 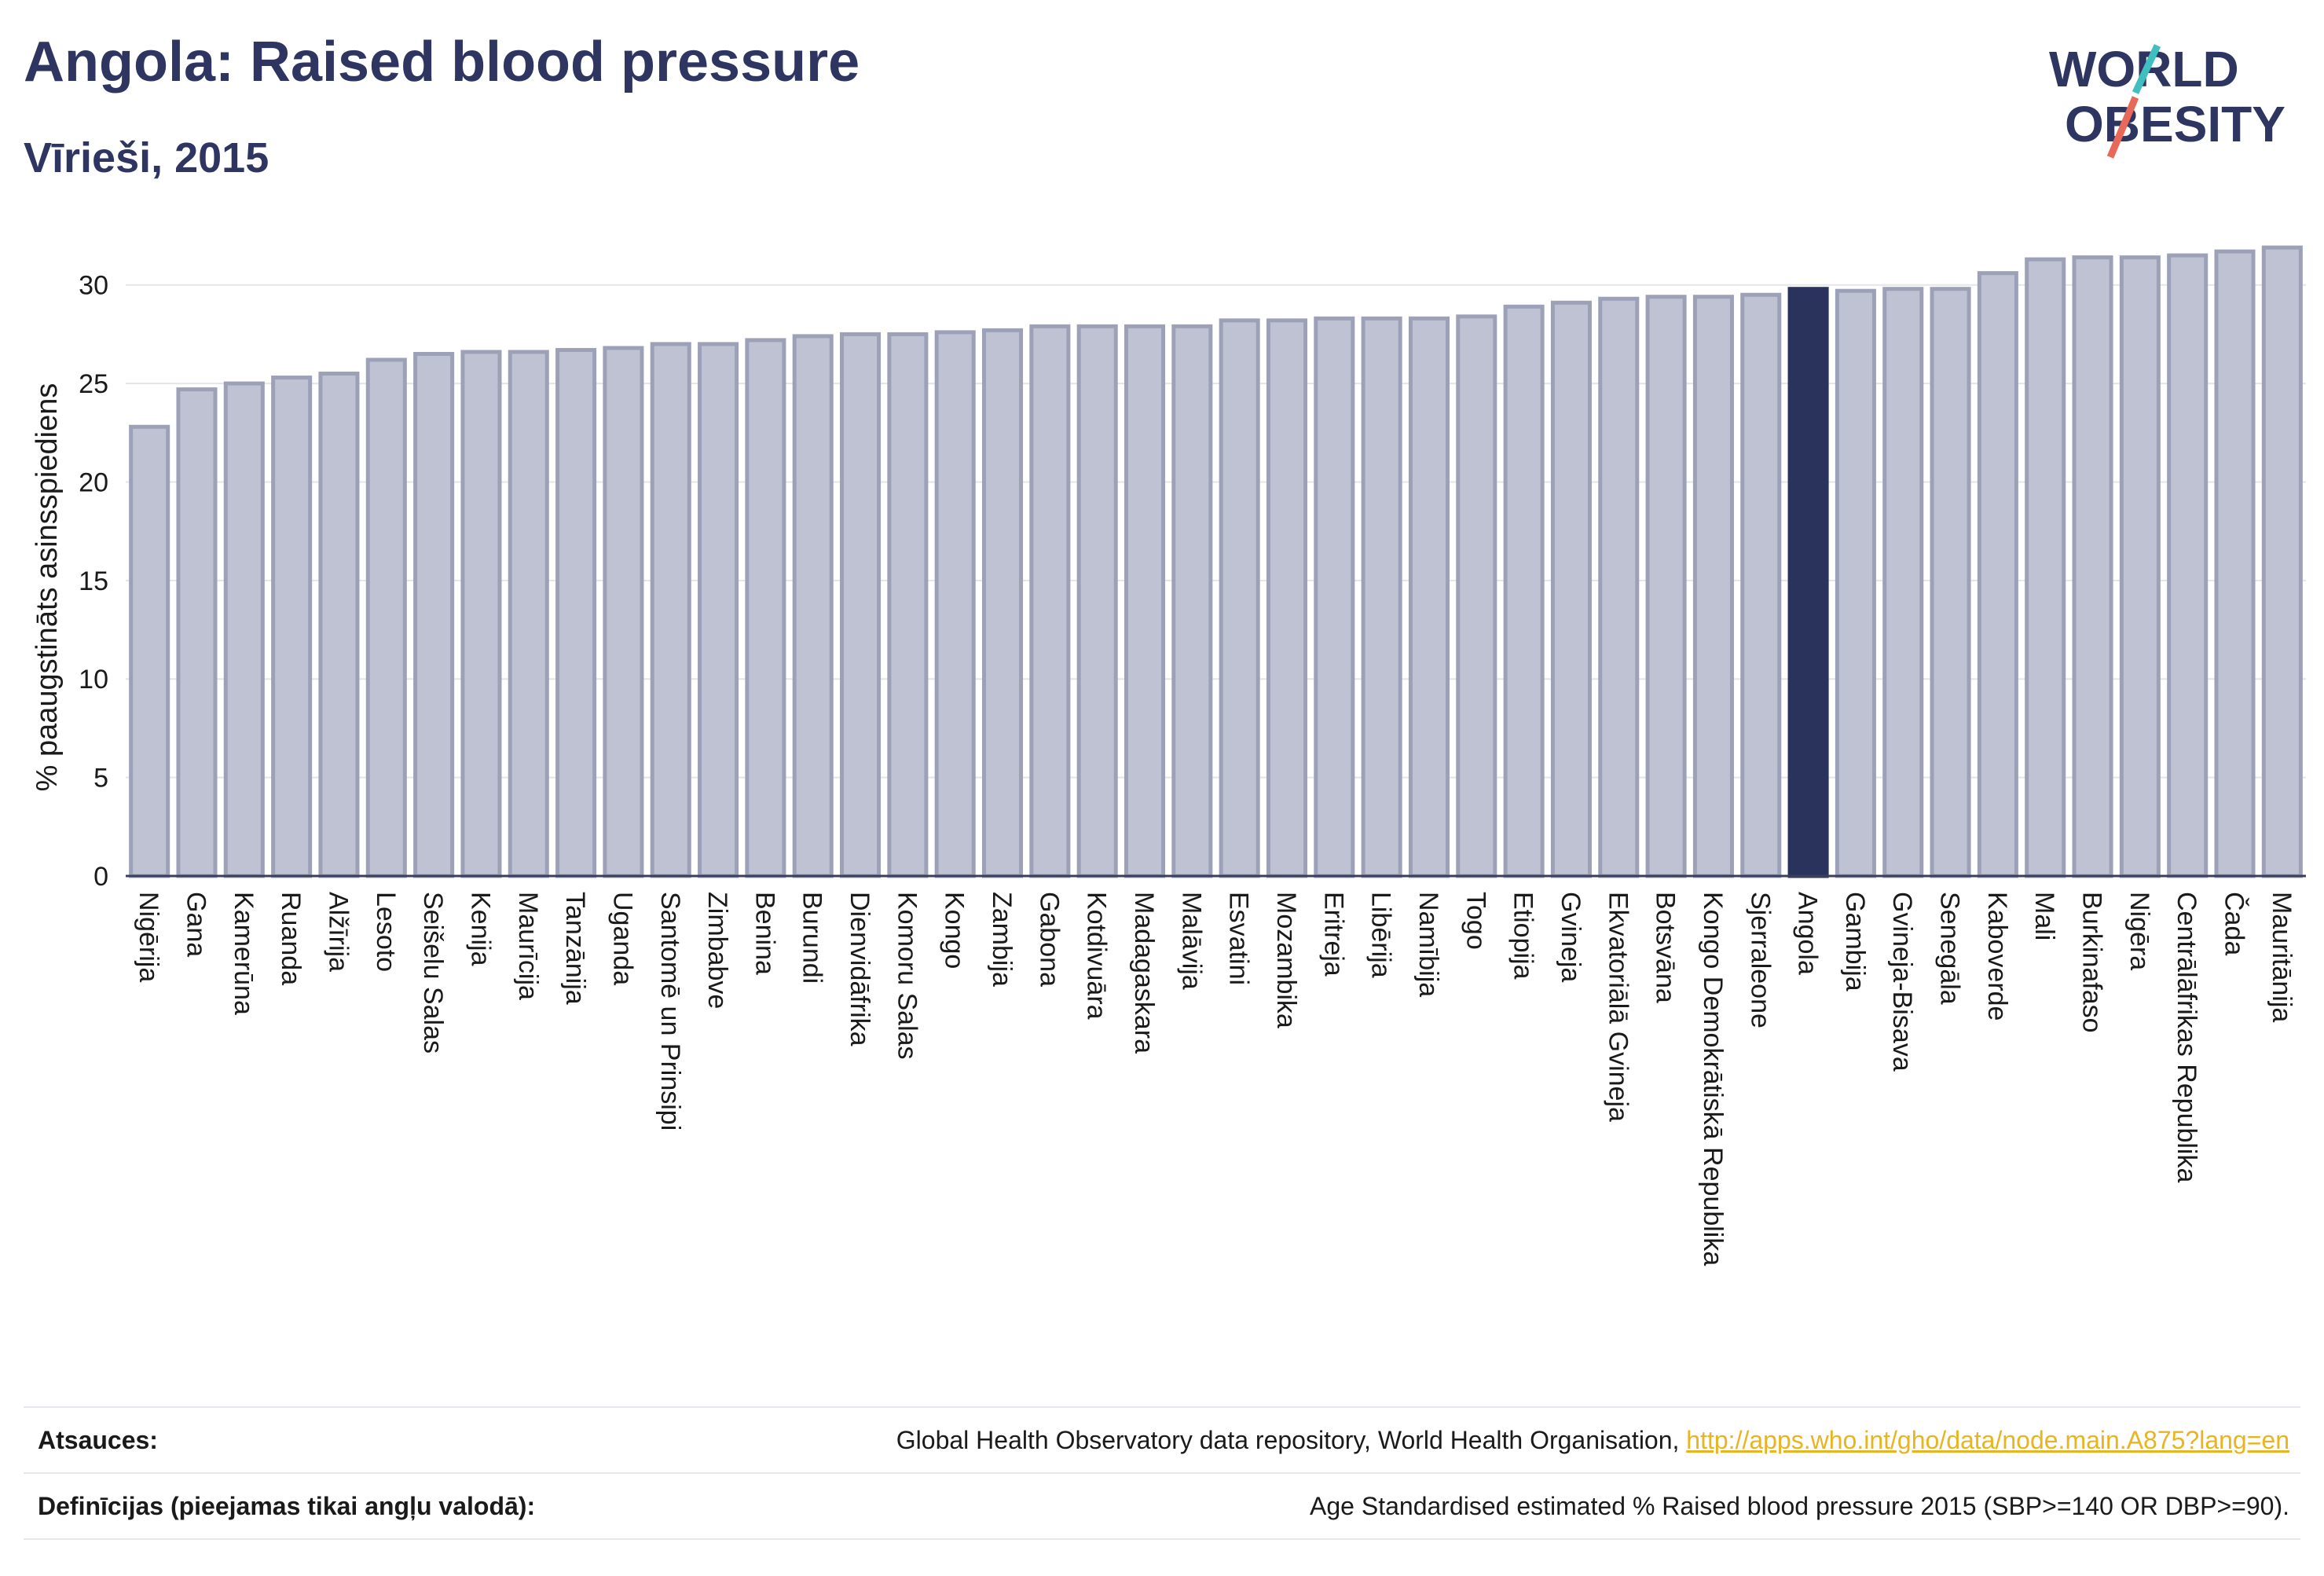 What do you see at coordinates (2186, 1037) in the screenshot?
I see `x-tick-label: Centrālāfrikas Republika` at bounding box center [2186, 1037].